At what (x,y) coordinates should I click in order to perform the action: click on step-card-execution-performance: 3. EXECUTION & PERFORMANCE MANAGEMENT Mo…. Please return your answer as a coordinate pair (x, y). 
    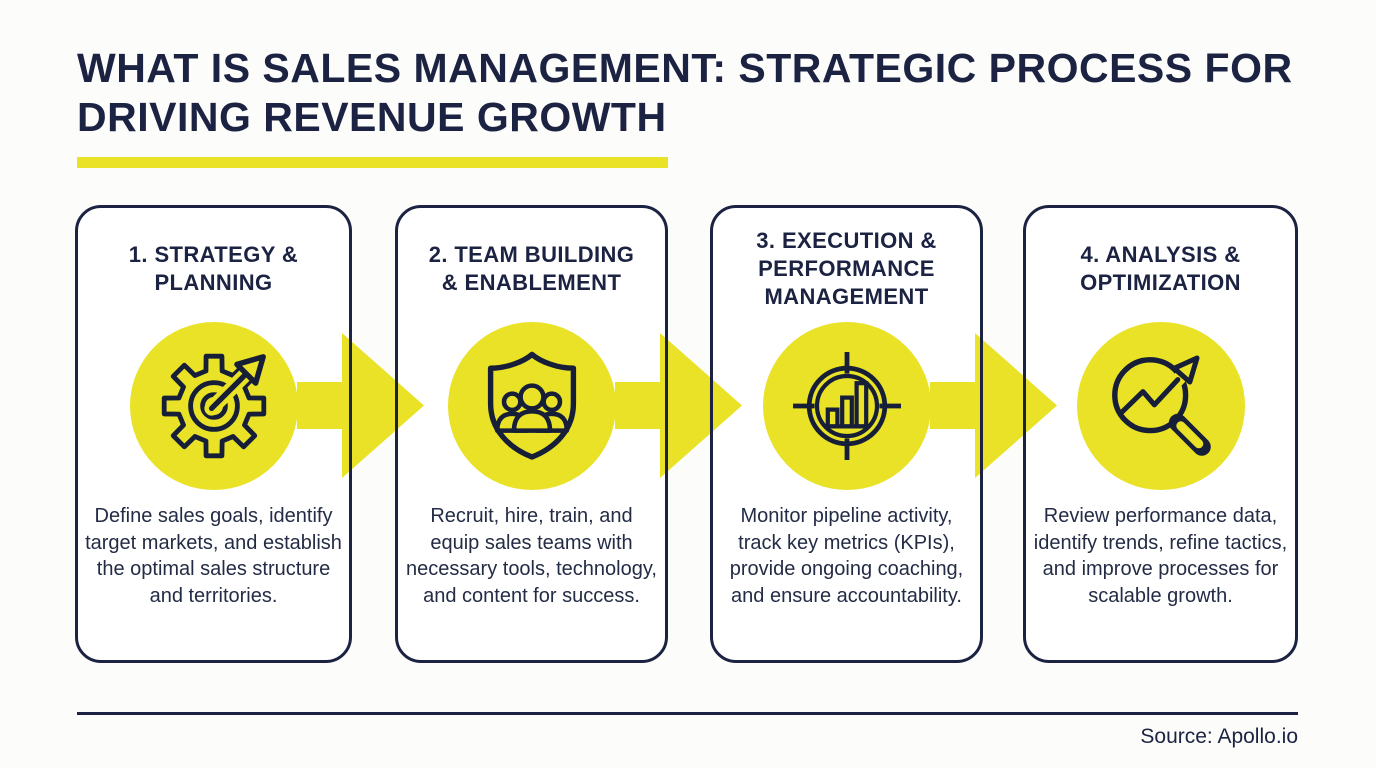
    Looking at the image, I should click on (846, 434).